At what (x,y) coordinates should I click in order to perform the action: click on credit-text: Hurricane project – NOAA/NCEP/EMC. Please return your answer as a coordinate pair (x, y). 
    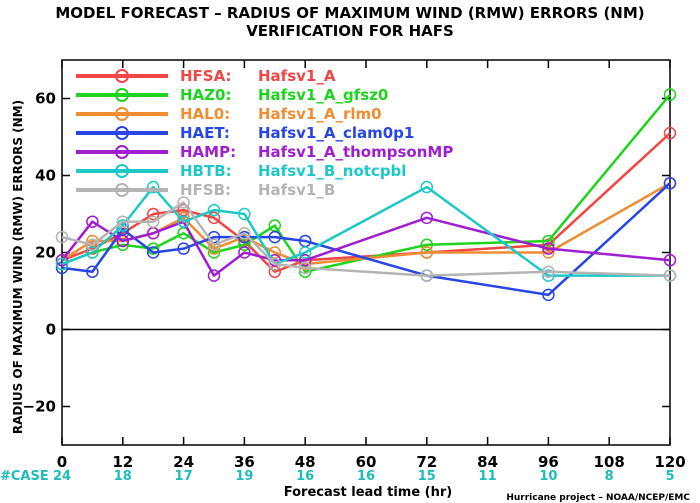
    Looking at the image, I should click on (598, 498).